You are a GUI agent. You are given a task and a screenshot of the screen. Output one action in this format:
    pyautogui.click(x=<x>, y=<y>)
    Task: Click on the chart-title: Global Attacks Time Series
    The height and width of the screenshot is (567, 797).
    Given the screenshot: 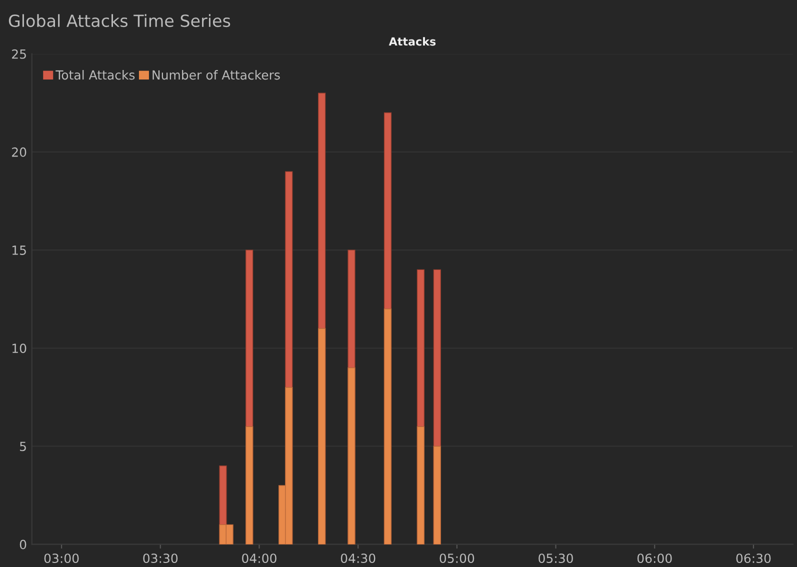 What is the action you would take?
    pyautogui.click(x=119, y=21)
    